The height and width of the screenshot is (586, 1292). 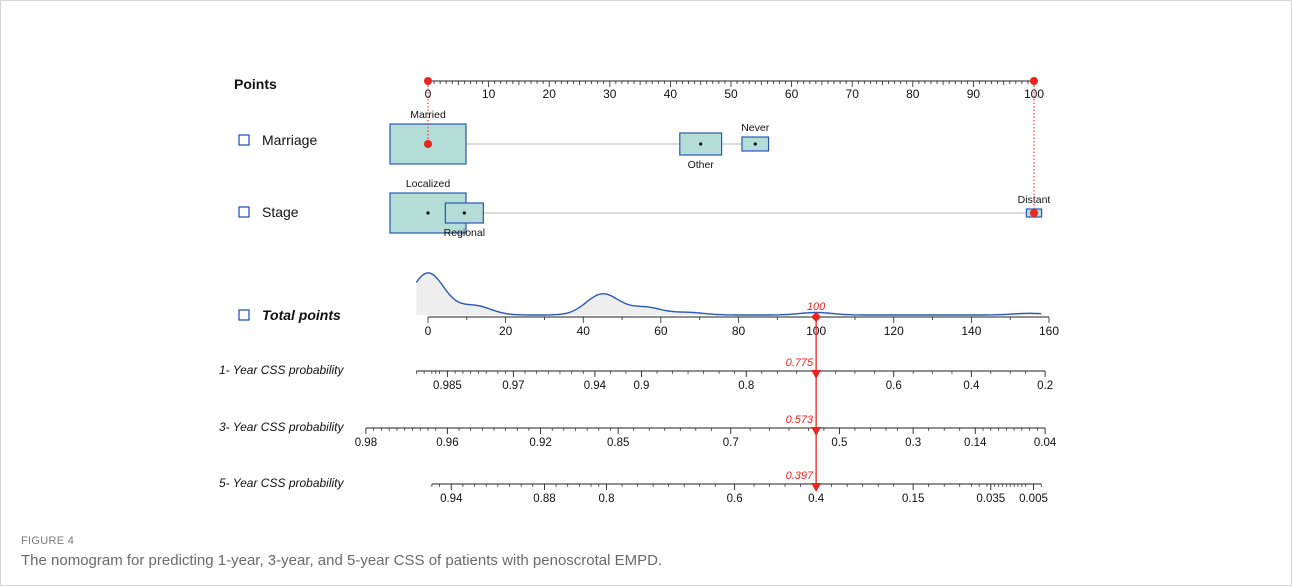 I want to click on total-tick-label: 20, so click(x=506, y=331).